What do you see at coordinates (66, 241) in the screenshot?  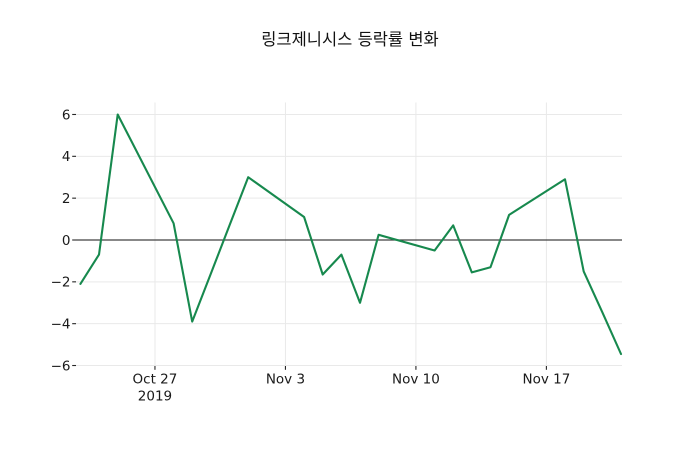 I see `y-tick-label: 0` at bounding box center [66, 241].